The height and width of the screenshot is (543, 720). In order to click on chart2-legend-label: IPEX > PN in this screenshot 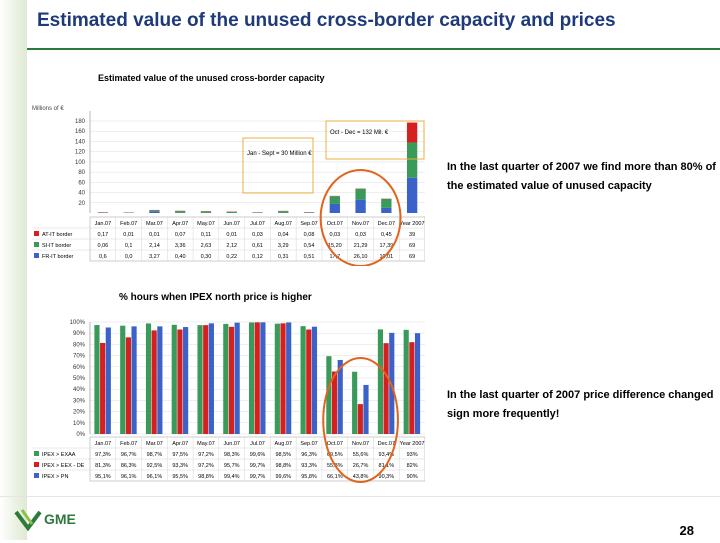, I will do `click(55, 477)`.